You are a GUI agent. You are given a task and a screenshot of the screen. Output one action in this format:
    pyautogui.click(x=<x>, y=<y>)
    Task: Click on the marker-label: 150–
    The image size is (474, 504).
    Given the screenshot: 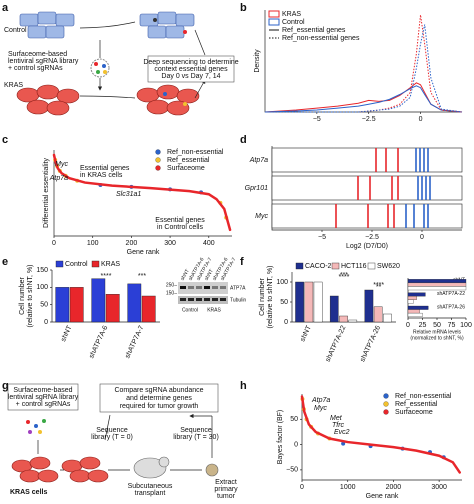 What is the action you would take?
    pyautogui.click(x=171, y=293)
    